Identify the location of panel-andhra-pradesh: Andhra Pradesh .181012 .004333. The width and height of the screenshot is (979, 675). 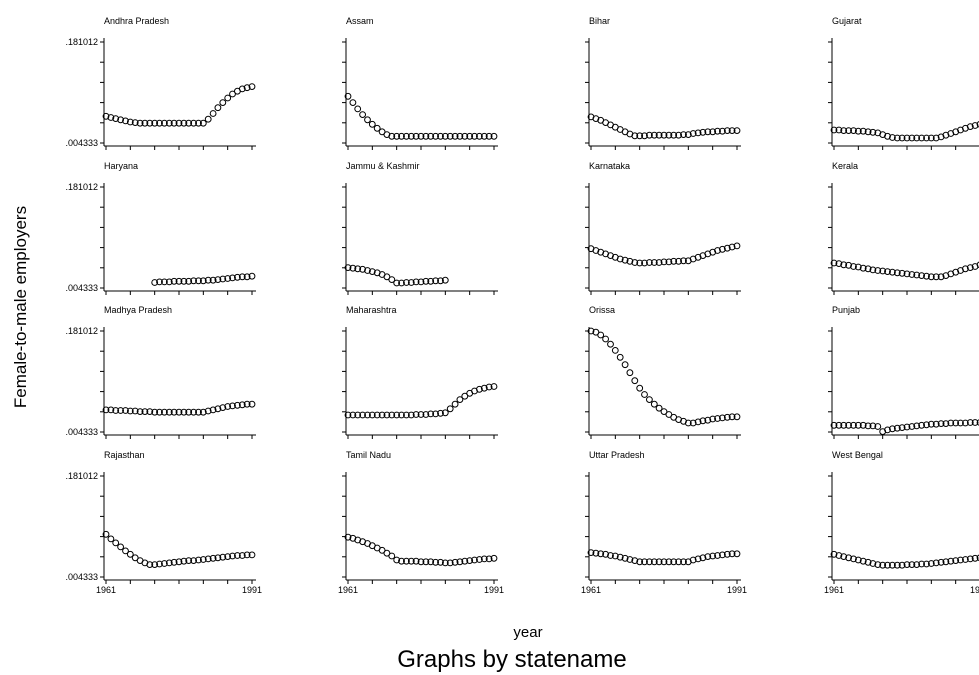
(160, 83).